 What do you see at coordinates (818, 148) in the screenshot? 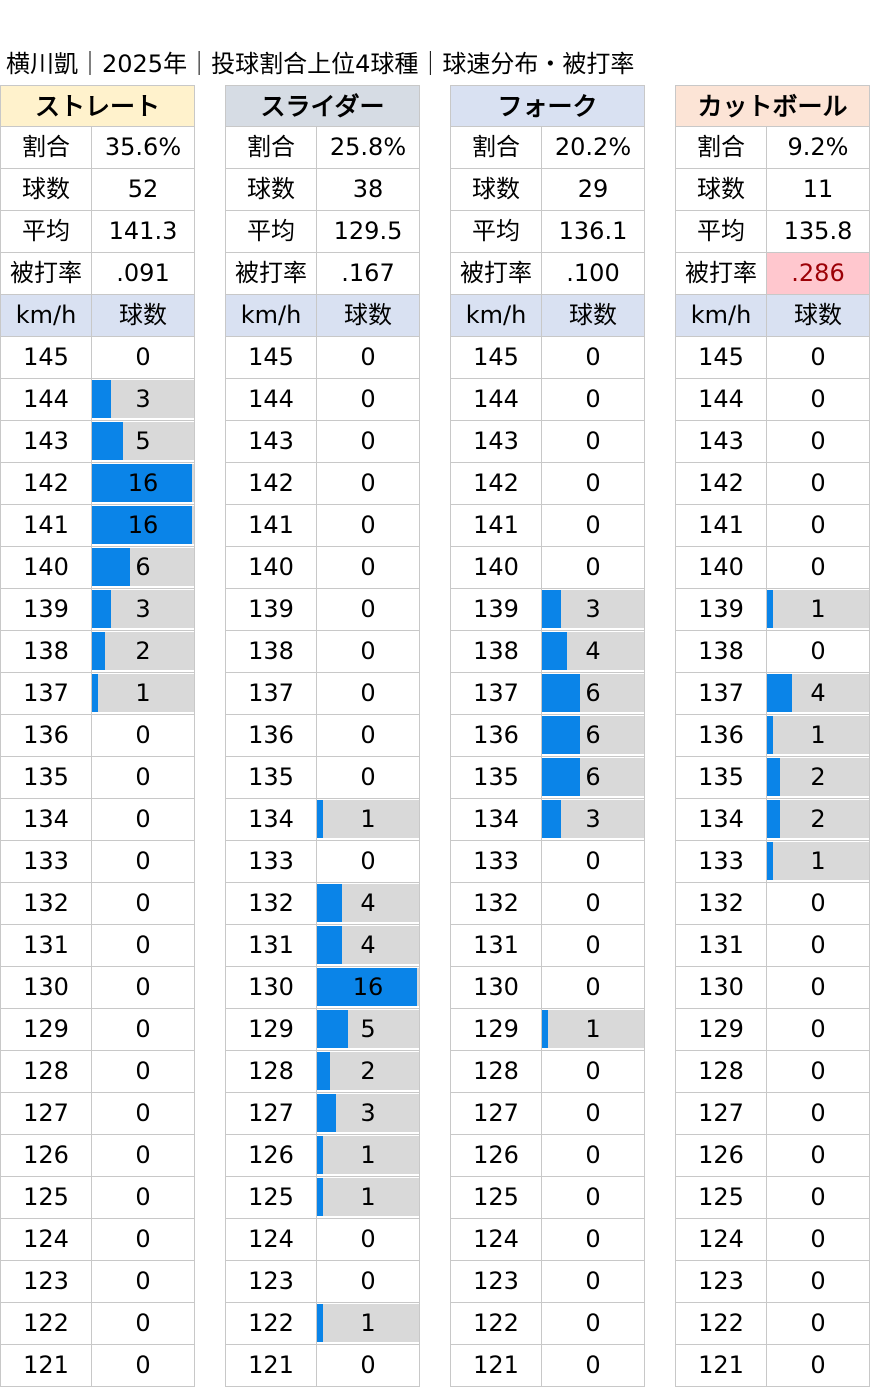
I see `stat-value-ratio: 9.2%` at bounding box center [818, 148].